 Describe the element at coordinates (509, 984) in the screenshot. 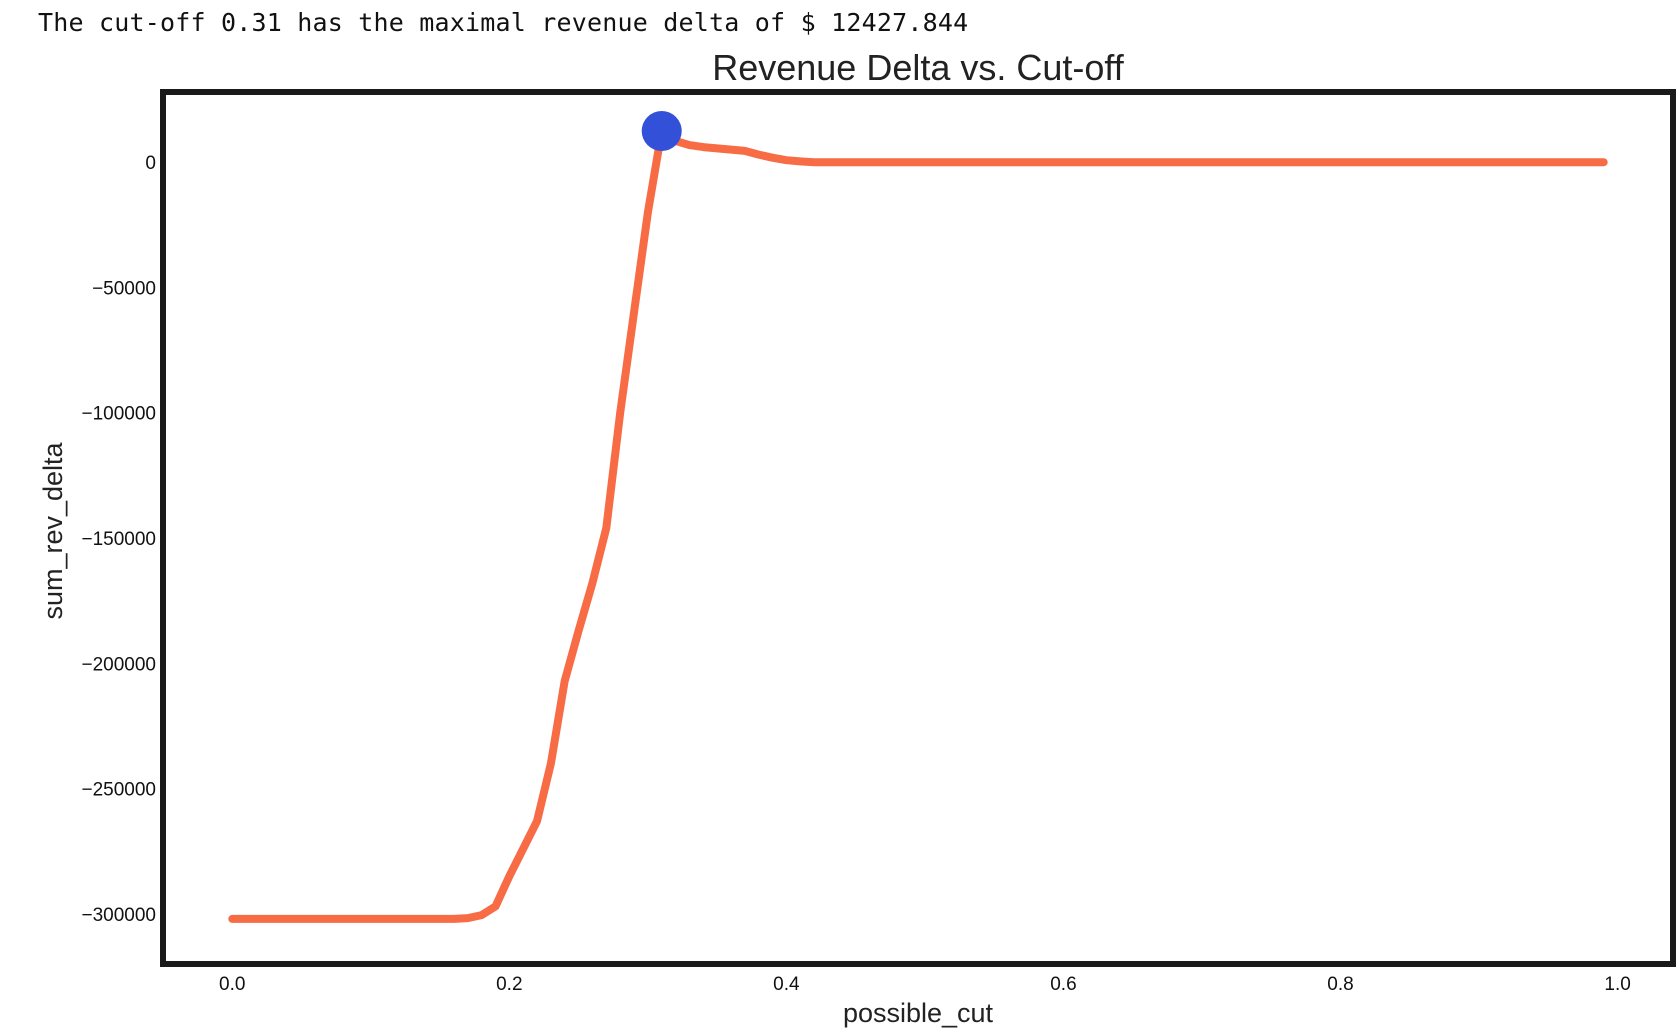

I see `x-tick-label: 0.2` at that location.